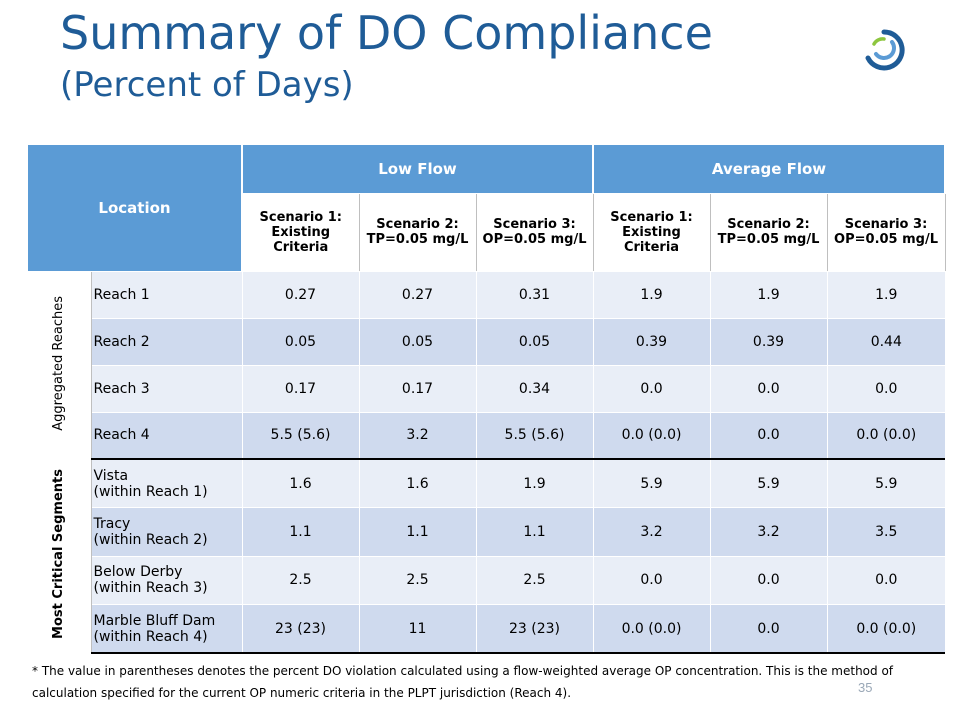 The image size is (960, 720). I want to click on location-name-cell: Tracy (within Reach 2), so click(166, 532).